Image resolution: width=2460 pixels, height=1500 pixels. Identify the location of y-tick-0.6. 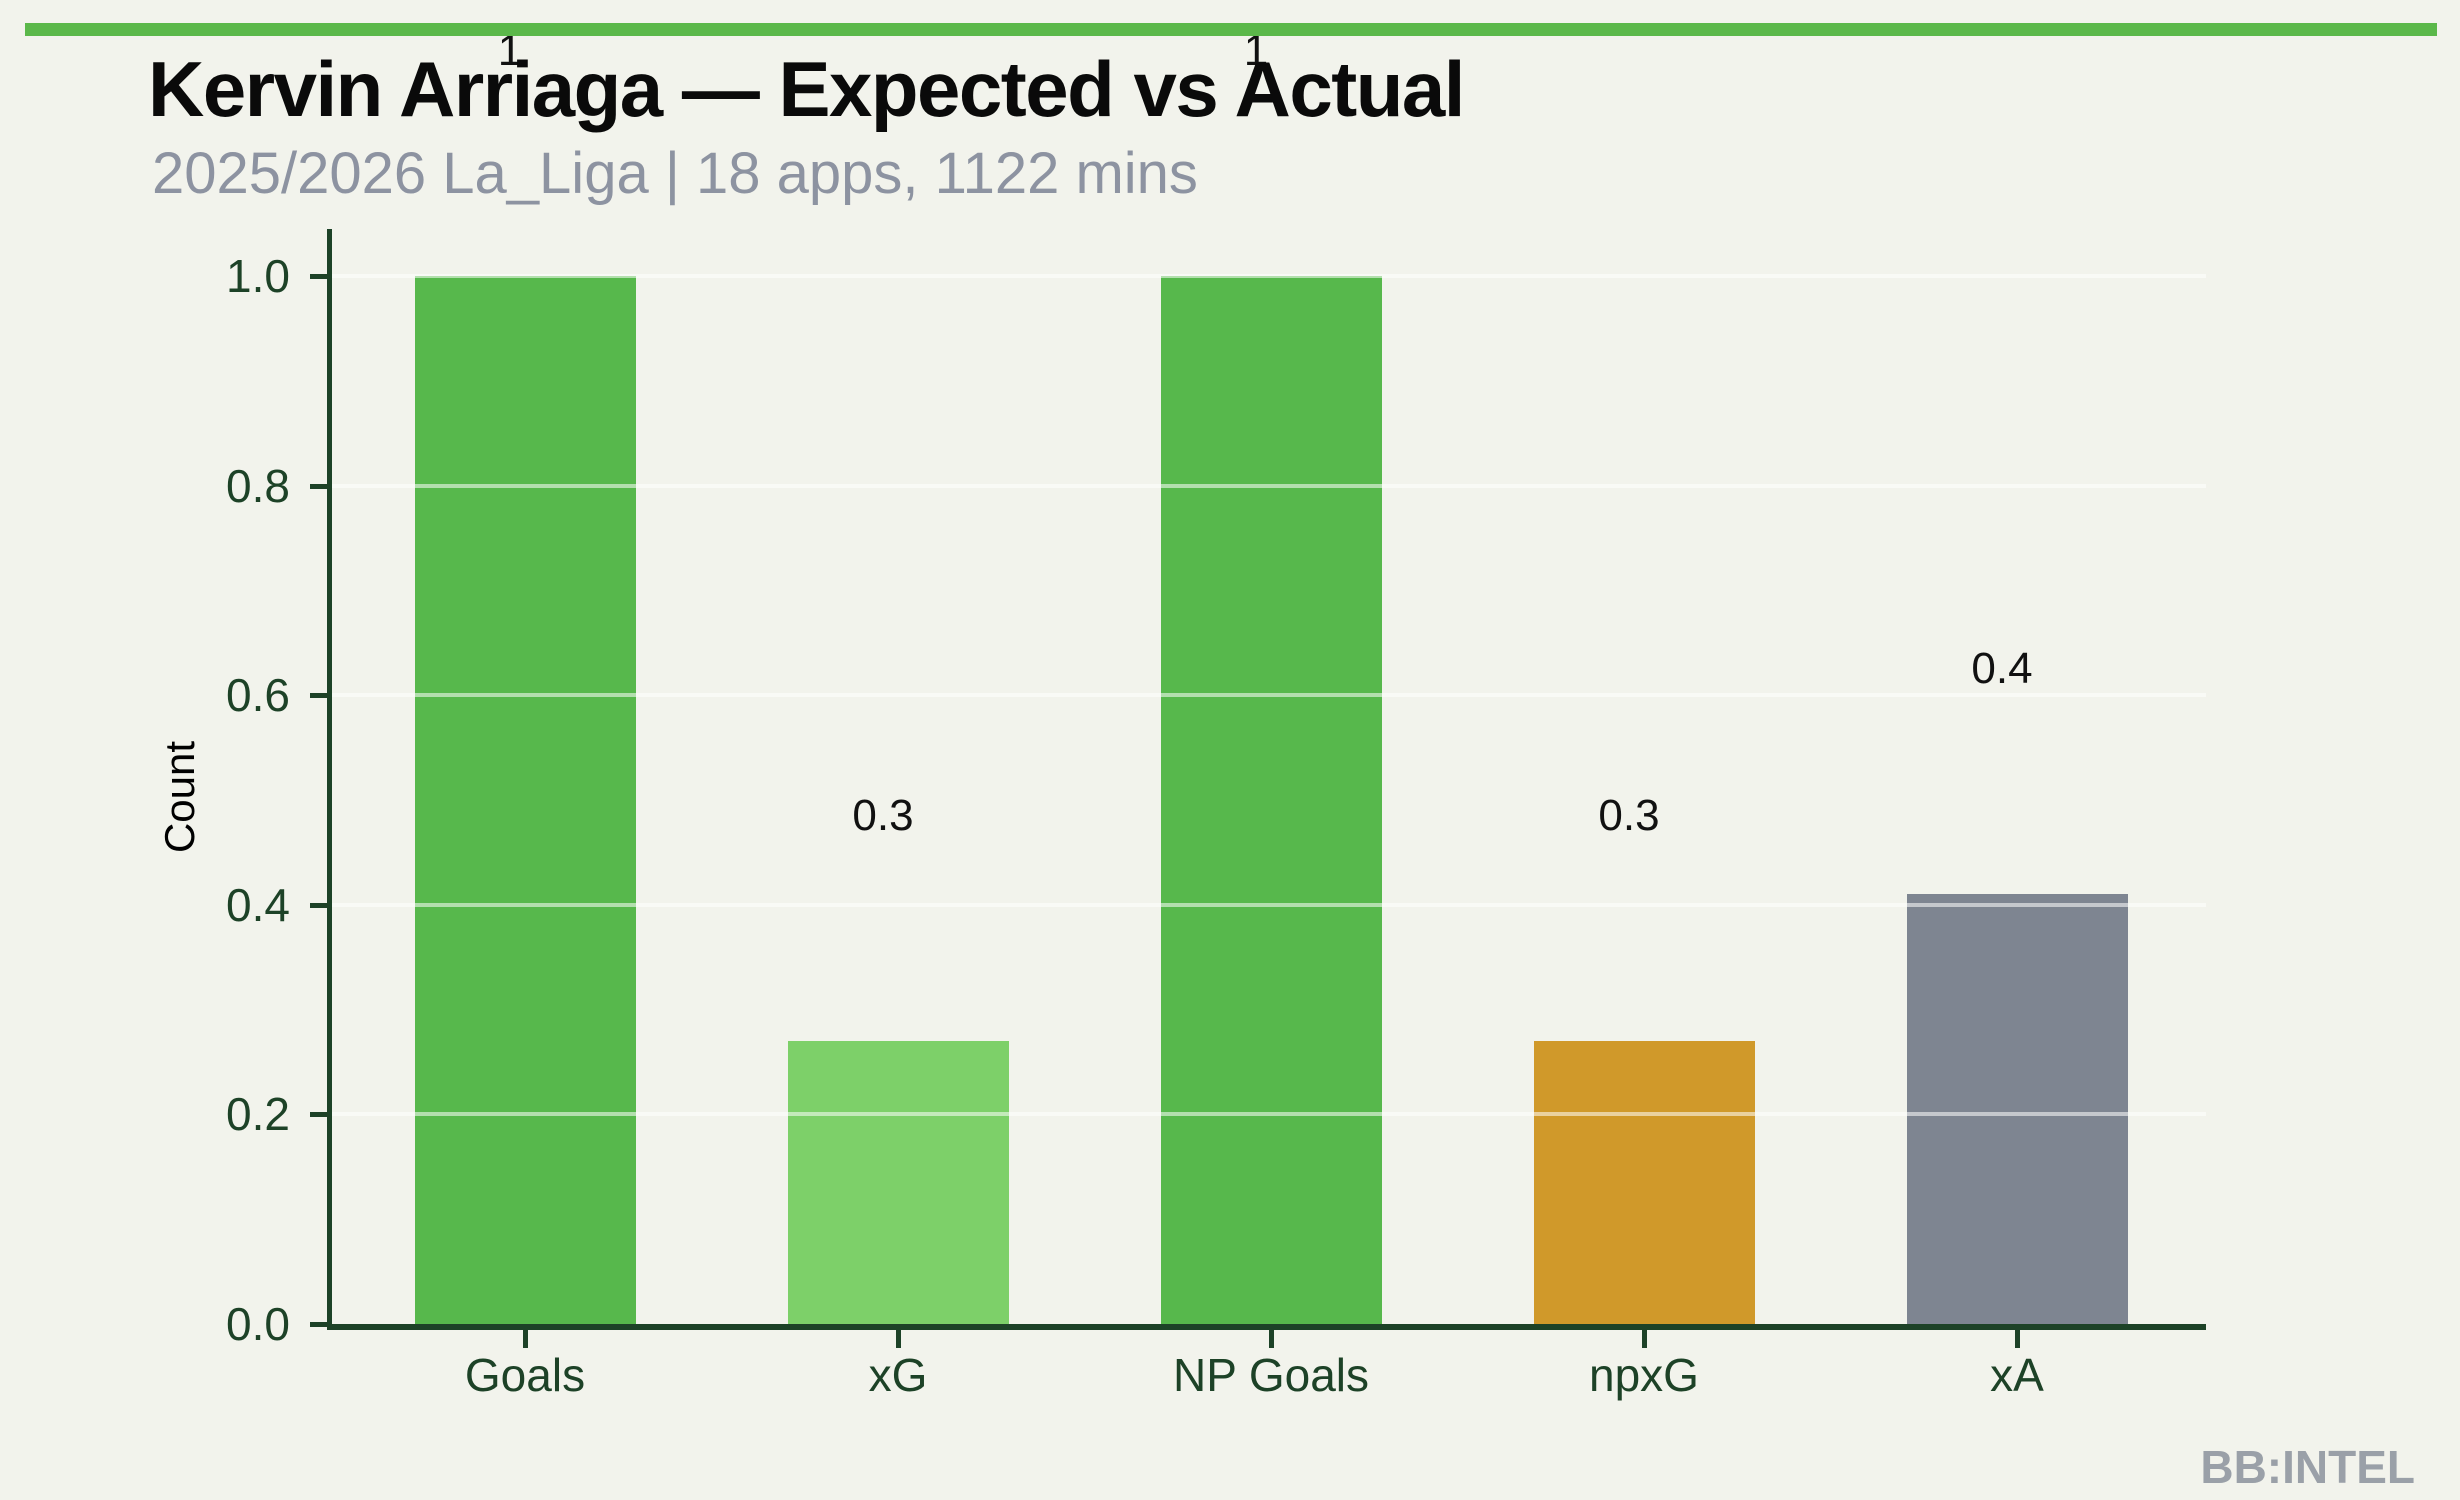
(320, 696).